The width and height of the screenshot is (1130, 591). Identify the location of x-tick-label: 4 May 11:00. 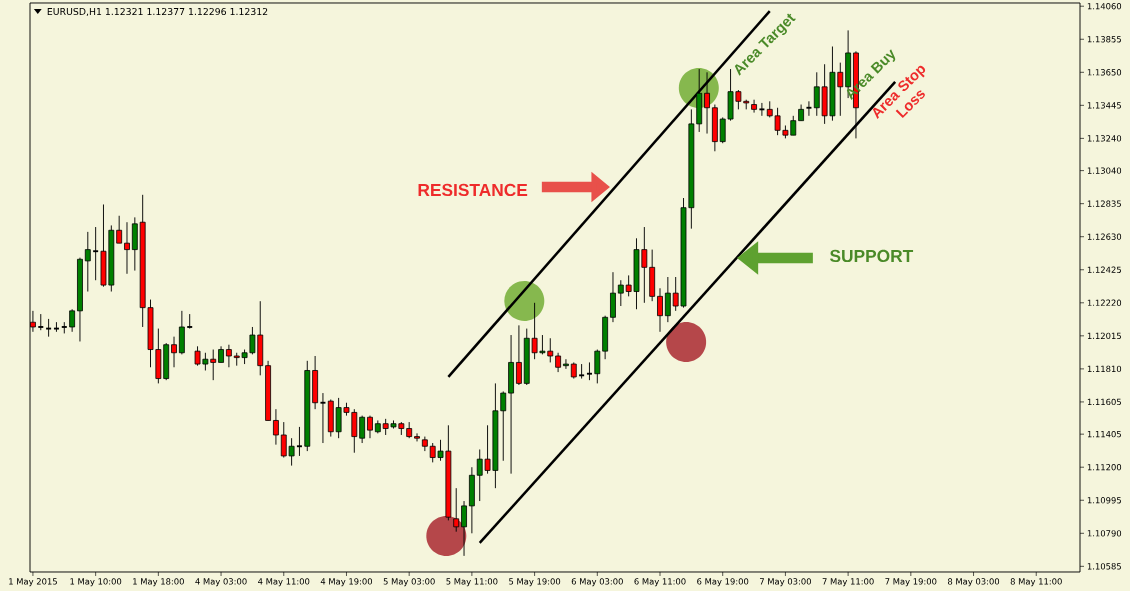
(284, 582).